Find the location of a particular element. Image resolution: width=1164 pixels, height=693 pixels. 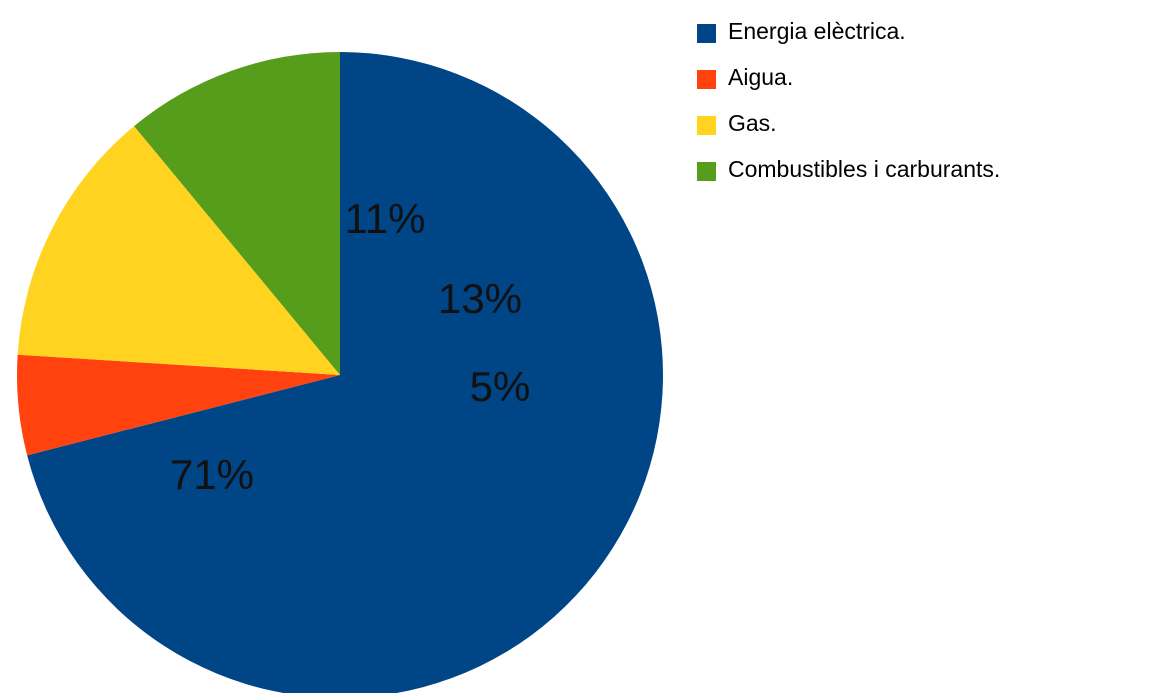

legend-label-4: Combustibles i carburants. is located at coordinates (864, 169).